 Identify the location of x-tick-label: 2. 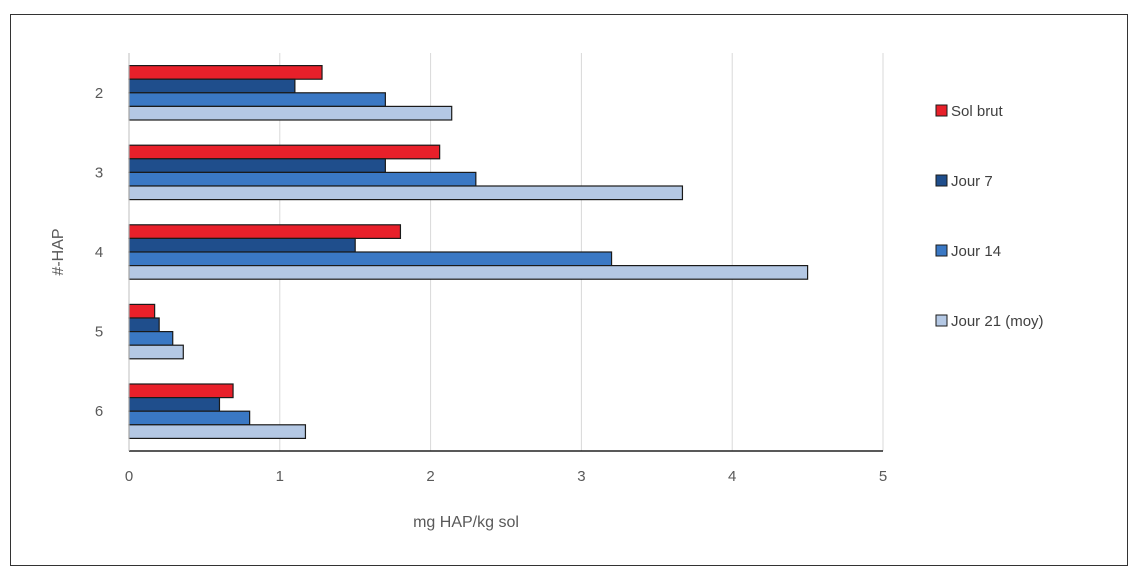
(430, 476).